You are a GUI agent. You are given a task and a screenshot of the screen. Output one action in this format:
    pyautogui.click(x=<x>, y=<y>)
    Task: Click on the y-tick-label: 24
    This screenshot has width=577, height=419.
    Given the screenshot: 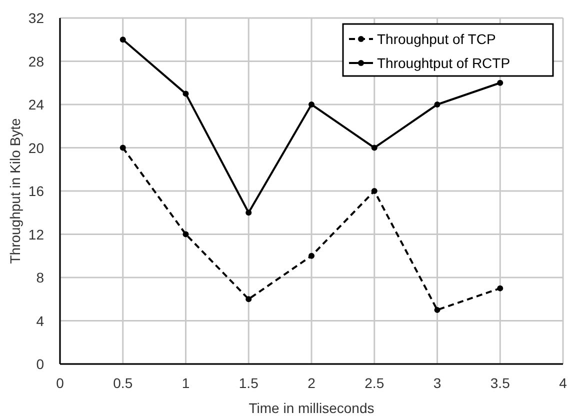 What is the action you would take?
    pyautogui.click(x=36, y=104)
    